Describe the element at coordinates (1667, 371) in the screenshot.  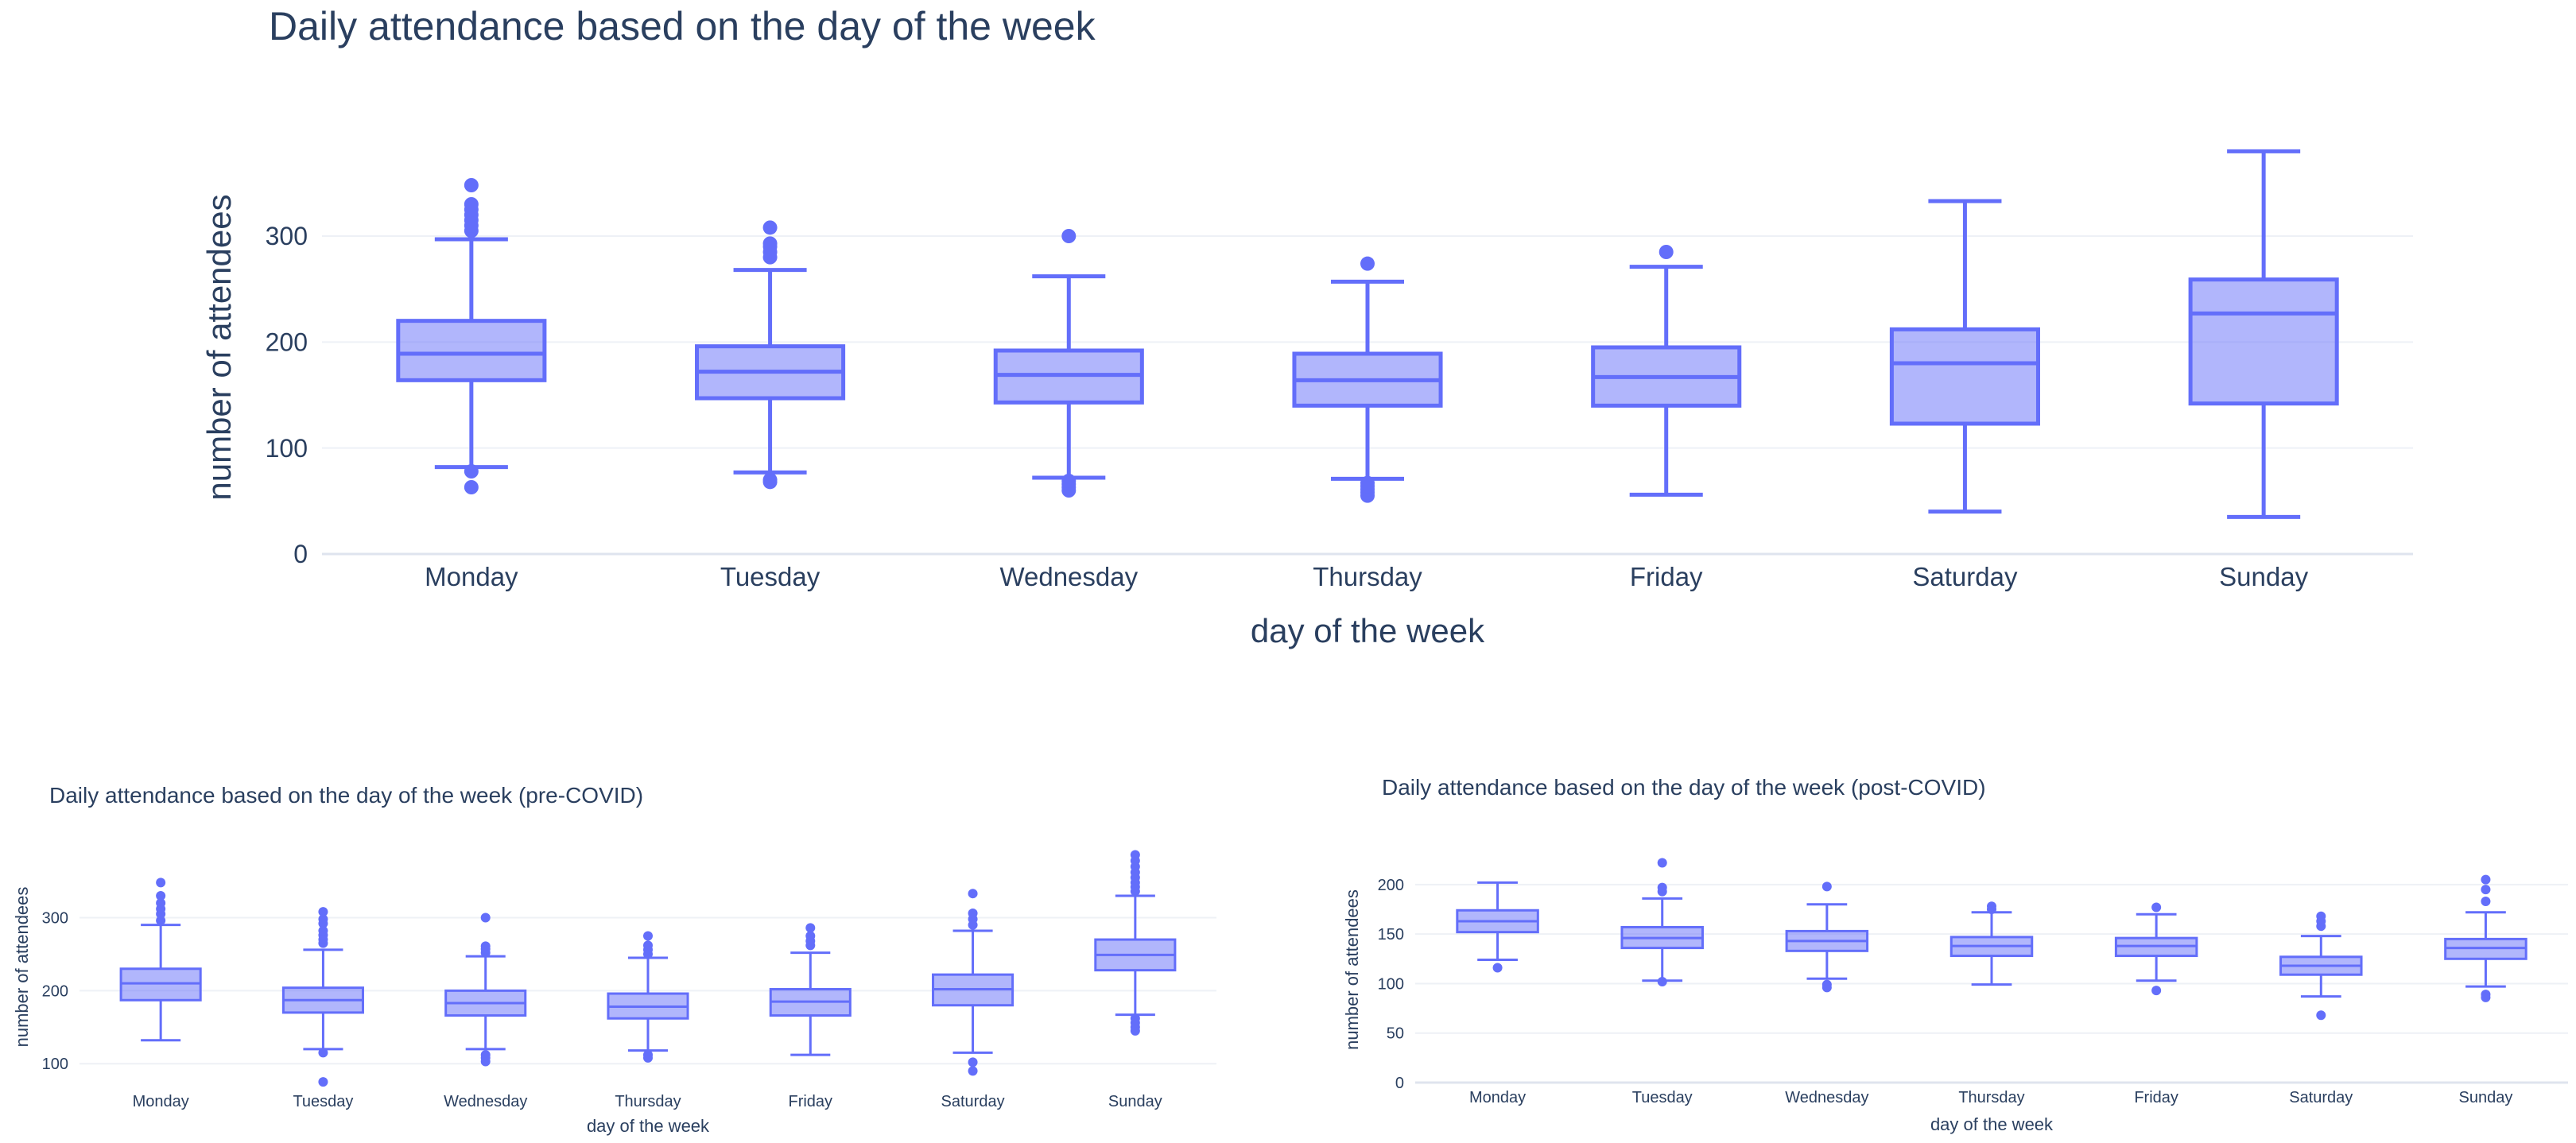
I see `box-friday` at that location.